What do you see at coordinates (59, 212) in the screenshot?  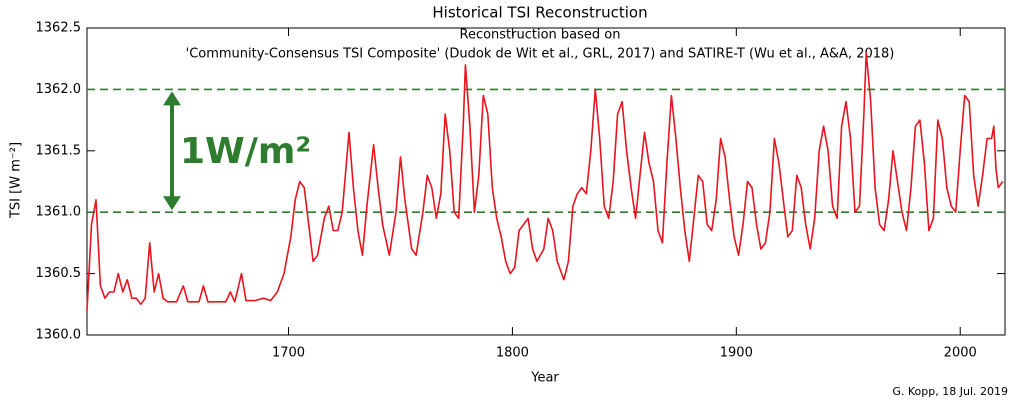 I see `y-tick-label: 1361.0` at bounding box center [59, 212].